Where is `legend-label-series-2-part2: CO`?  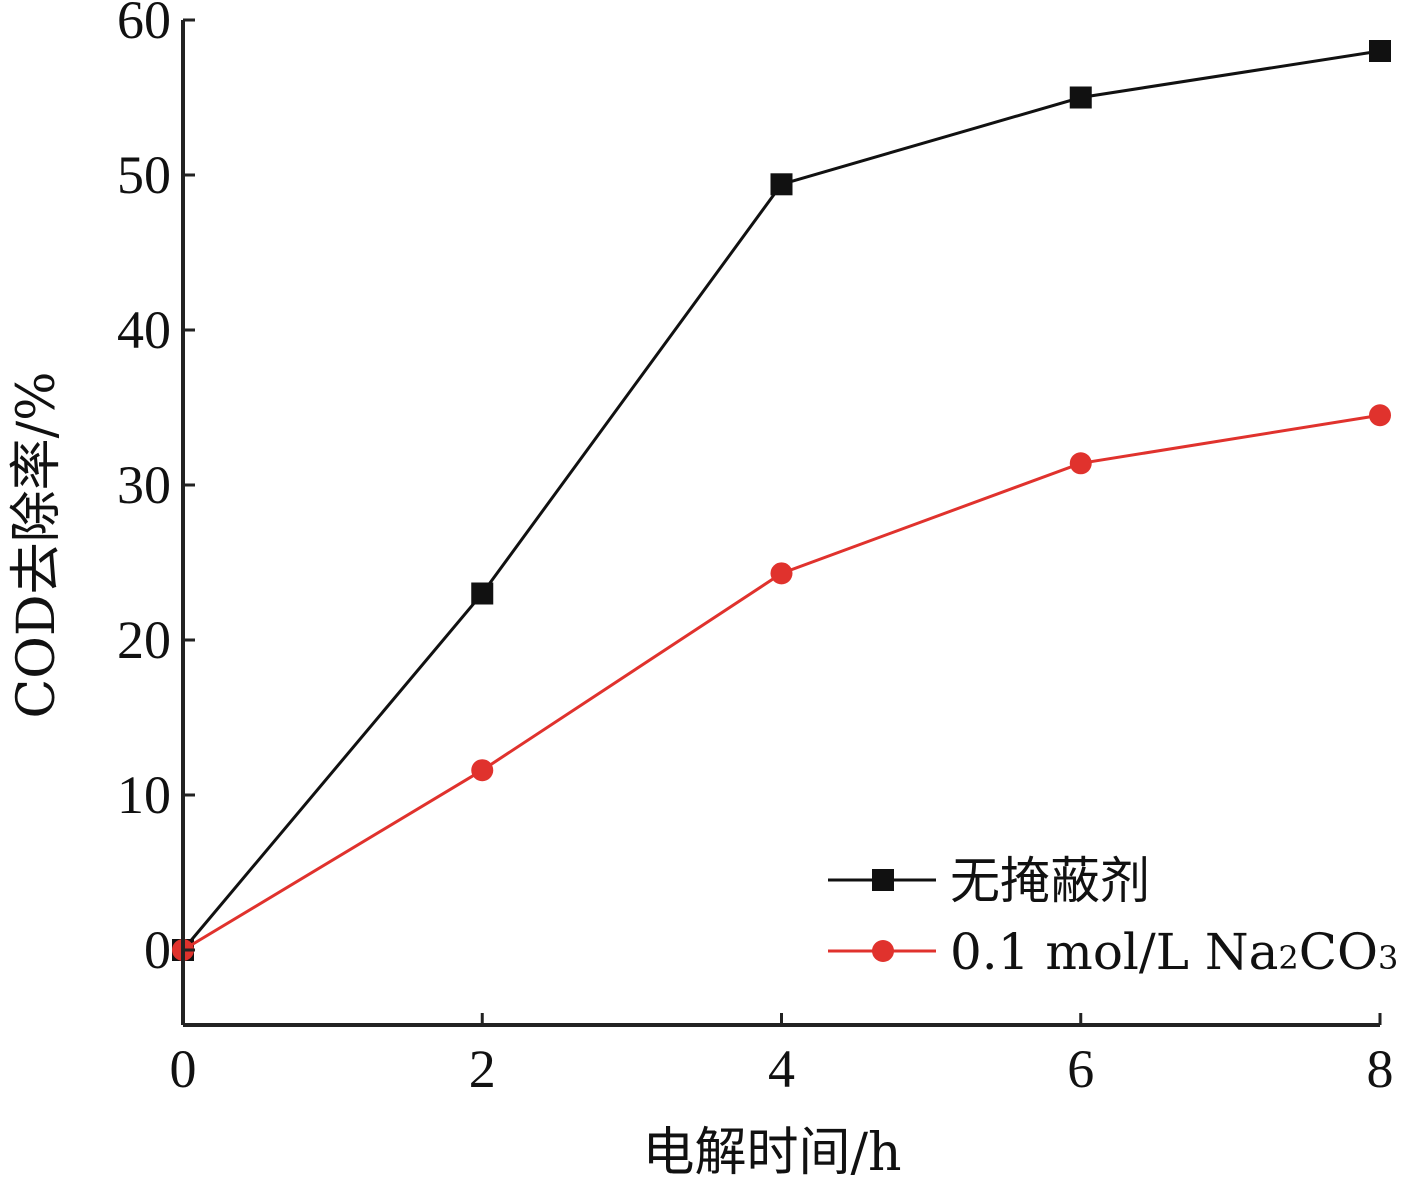 legend-label-series-2-part2: CO is located at coordinates (1338, 952).